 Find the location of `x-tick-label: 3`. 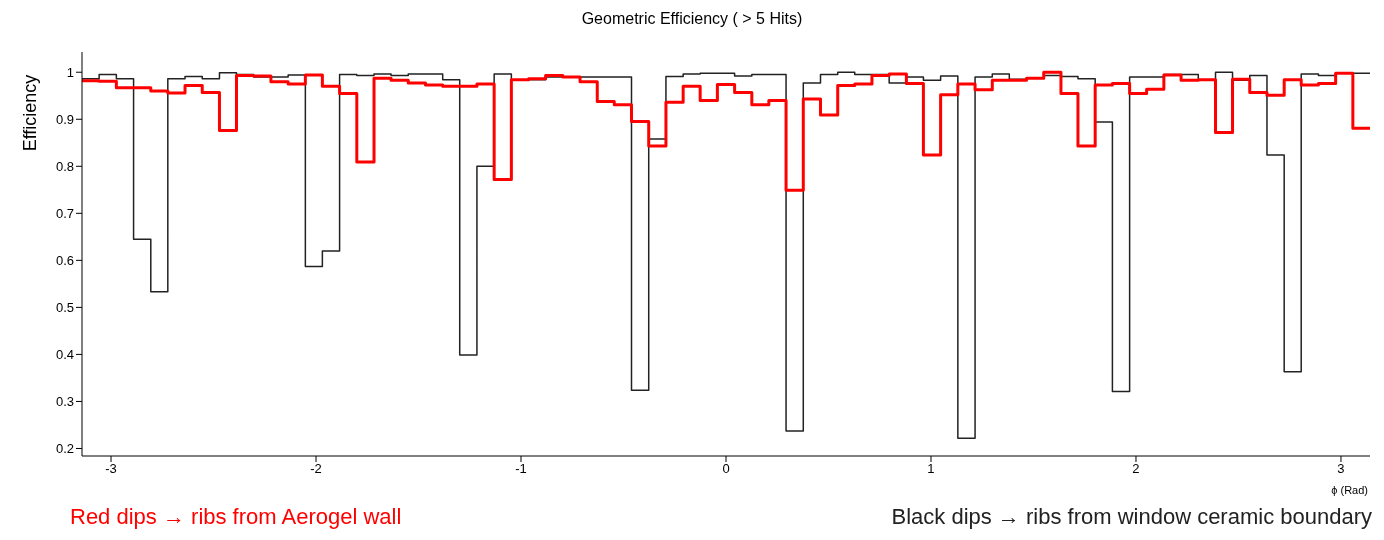

x-tick-label: 3 is located at coordinates (1341, 469).